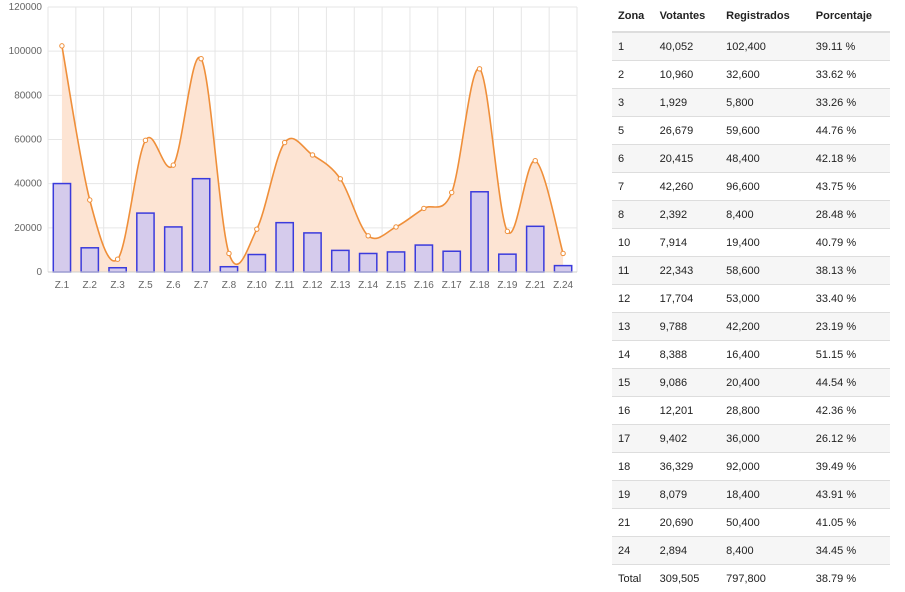 This screenshot has height=592, width=905. What do you see at coordinates (28, 184) in the screenshot?
I see `y-tick-label: 40000` at bounding box center [28, 184].